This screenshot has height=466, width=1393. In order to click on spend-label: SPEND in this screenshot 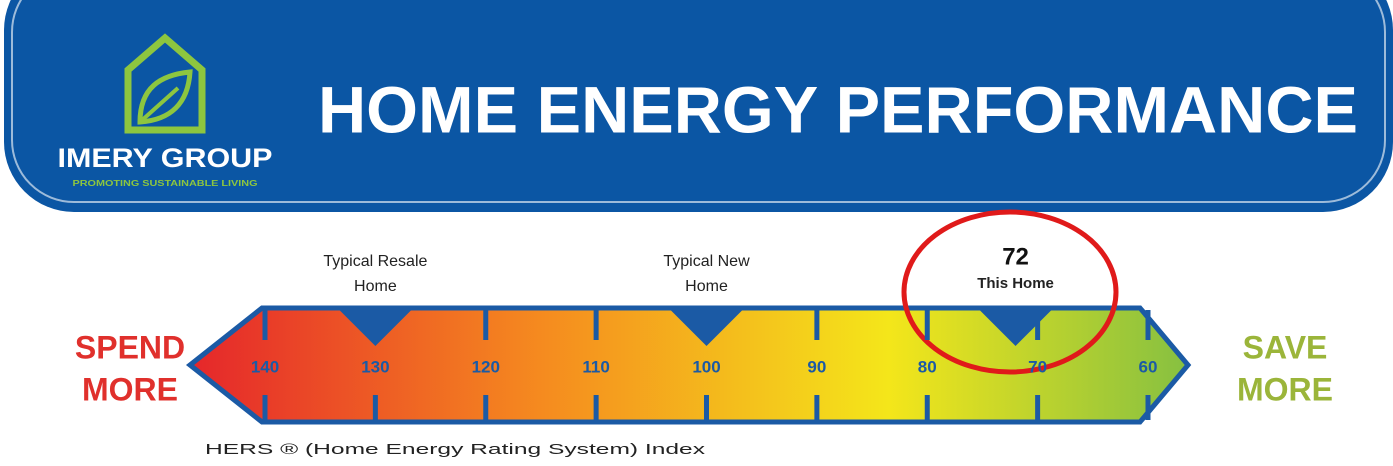, I will do `click(130, 347)`.